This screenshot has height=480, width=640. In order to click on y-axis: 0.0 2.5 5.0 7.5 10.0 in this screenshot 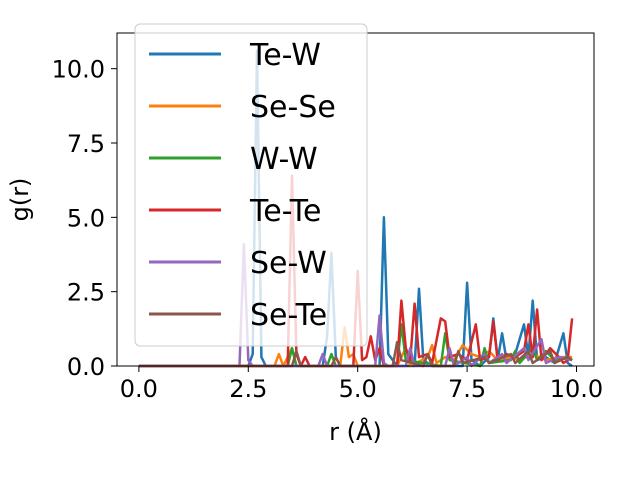, I will do `click(84, 218)`.